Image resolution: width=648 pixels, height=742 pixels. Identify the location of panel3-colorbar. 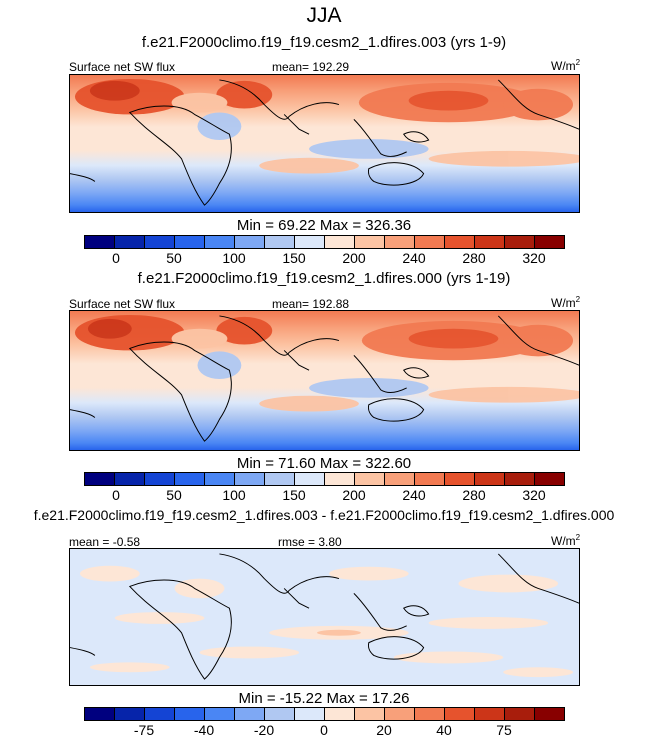
(324, 714).